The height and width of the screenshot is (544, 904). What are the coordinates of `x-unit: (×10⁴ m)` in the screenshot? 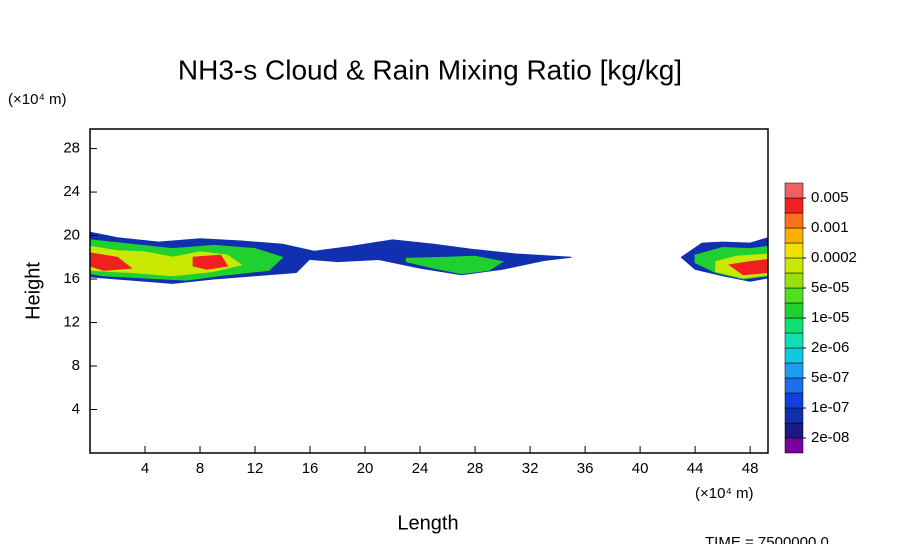 It's located at (724, 493).